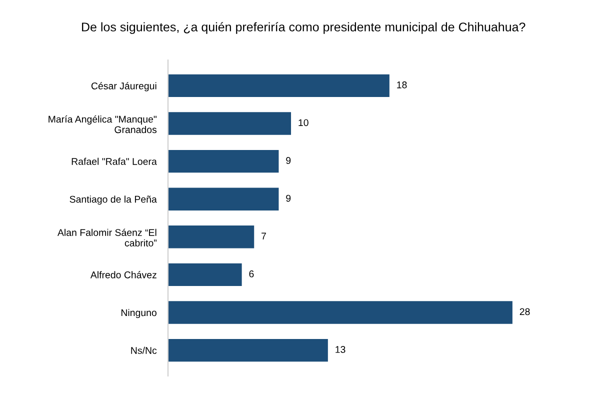 The width and height of the screenshot is (600, 400). I want to click on y-tick-label: César Jáuregui, so click(123, 87).